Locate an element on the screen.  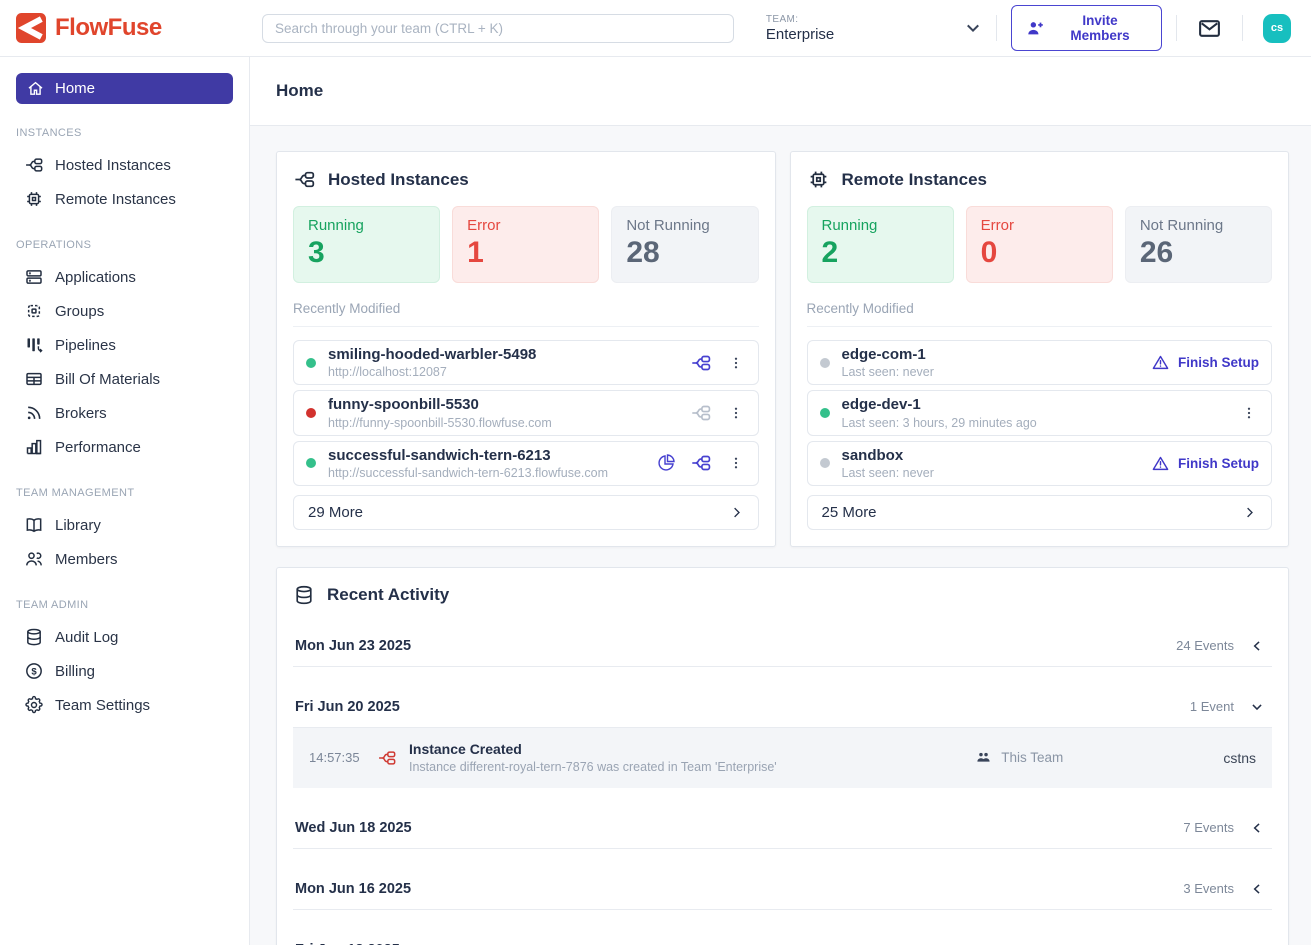
sidebar-item-pipelines: Pipelines is located at coordinates (124, 345).